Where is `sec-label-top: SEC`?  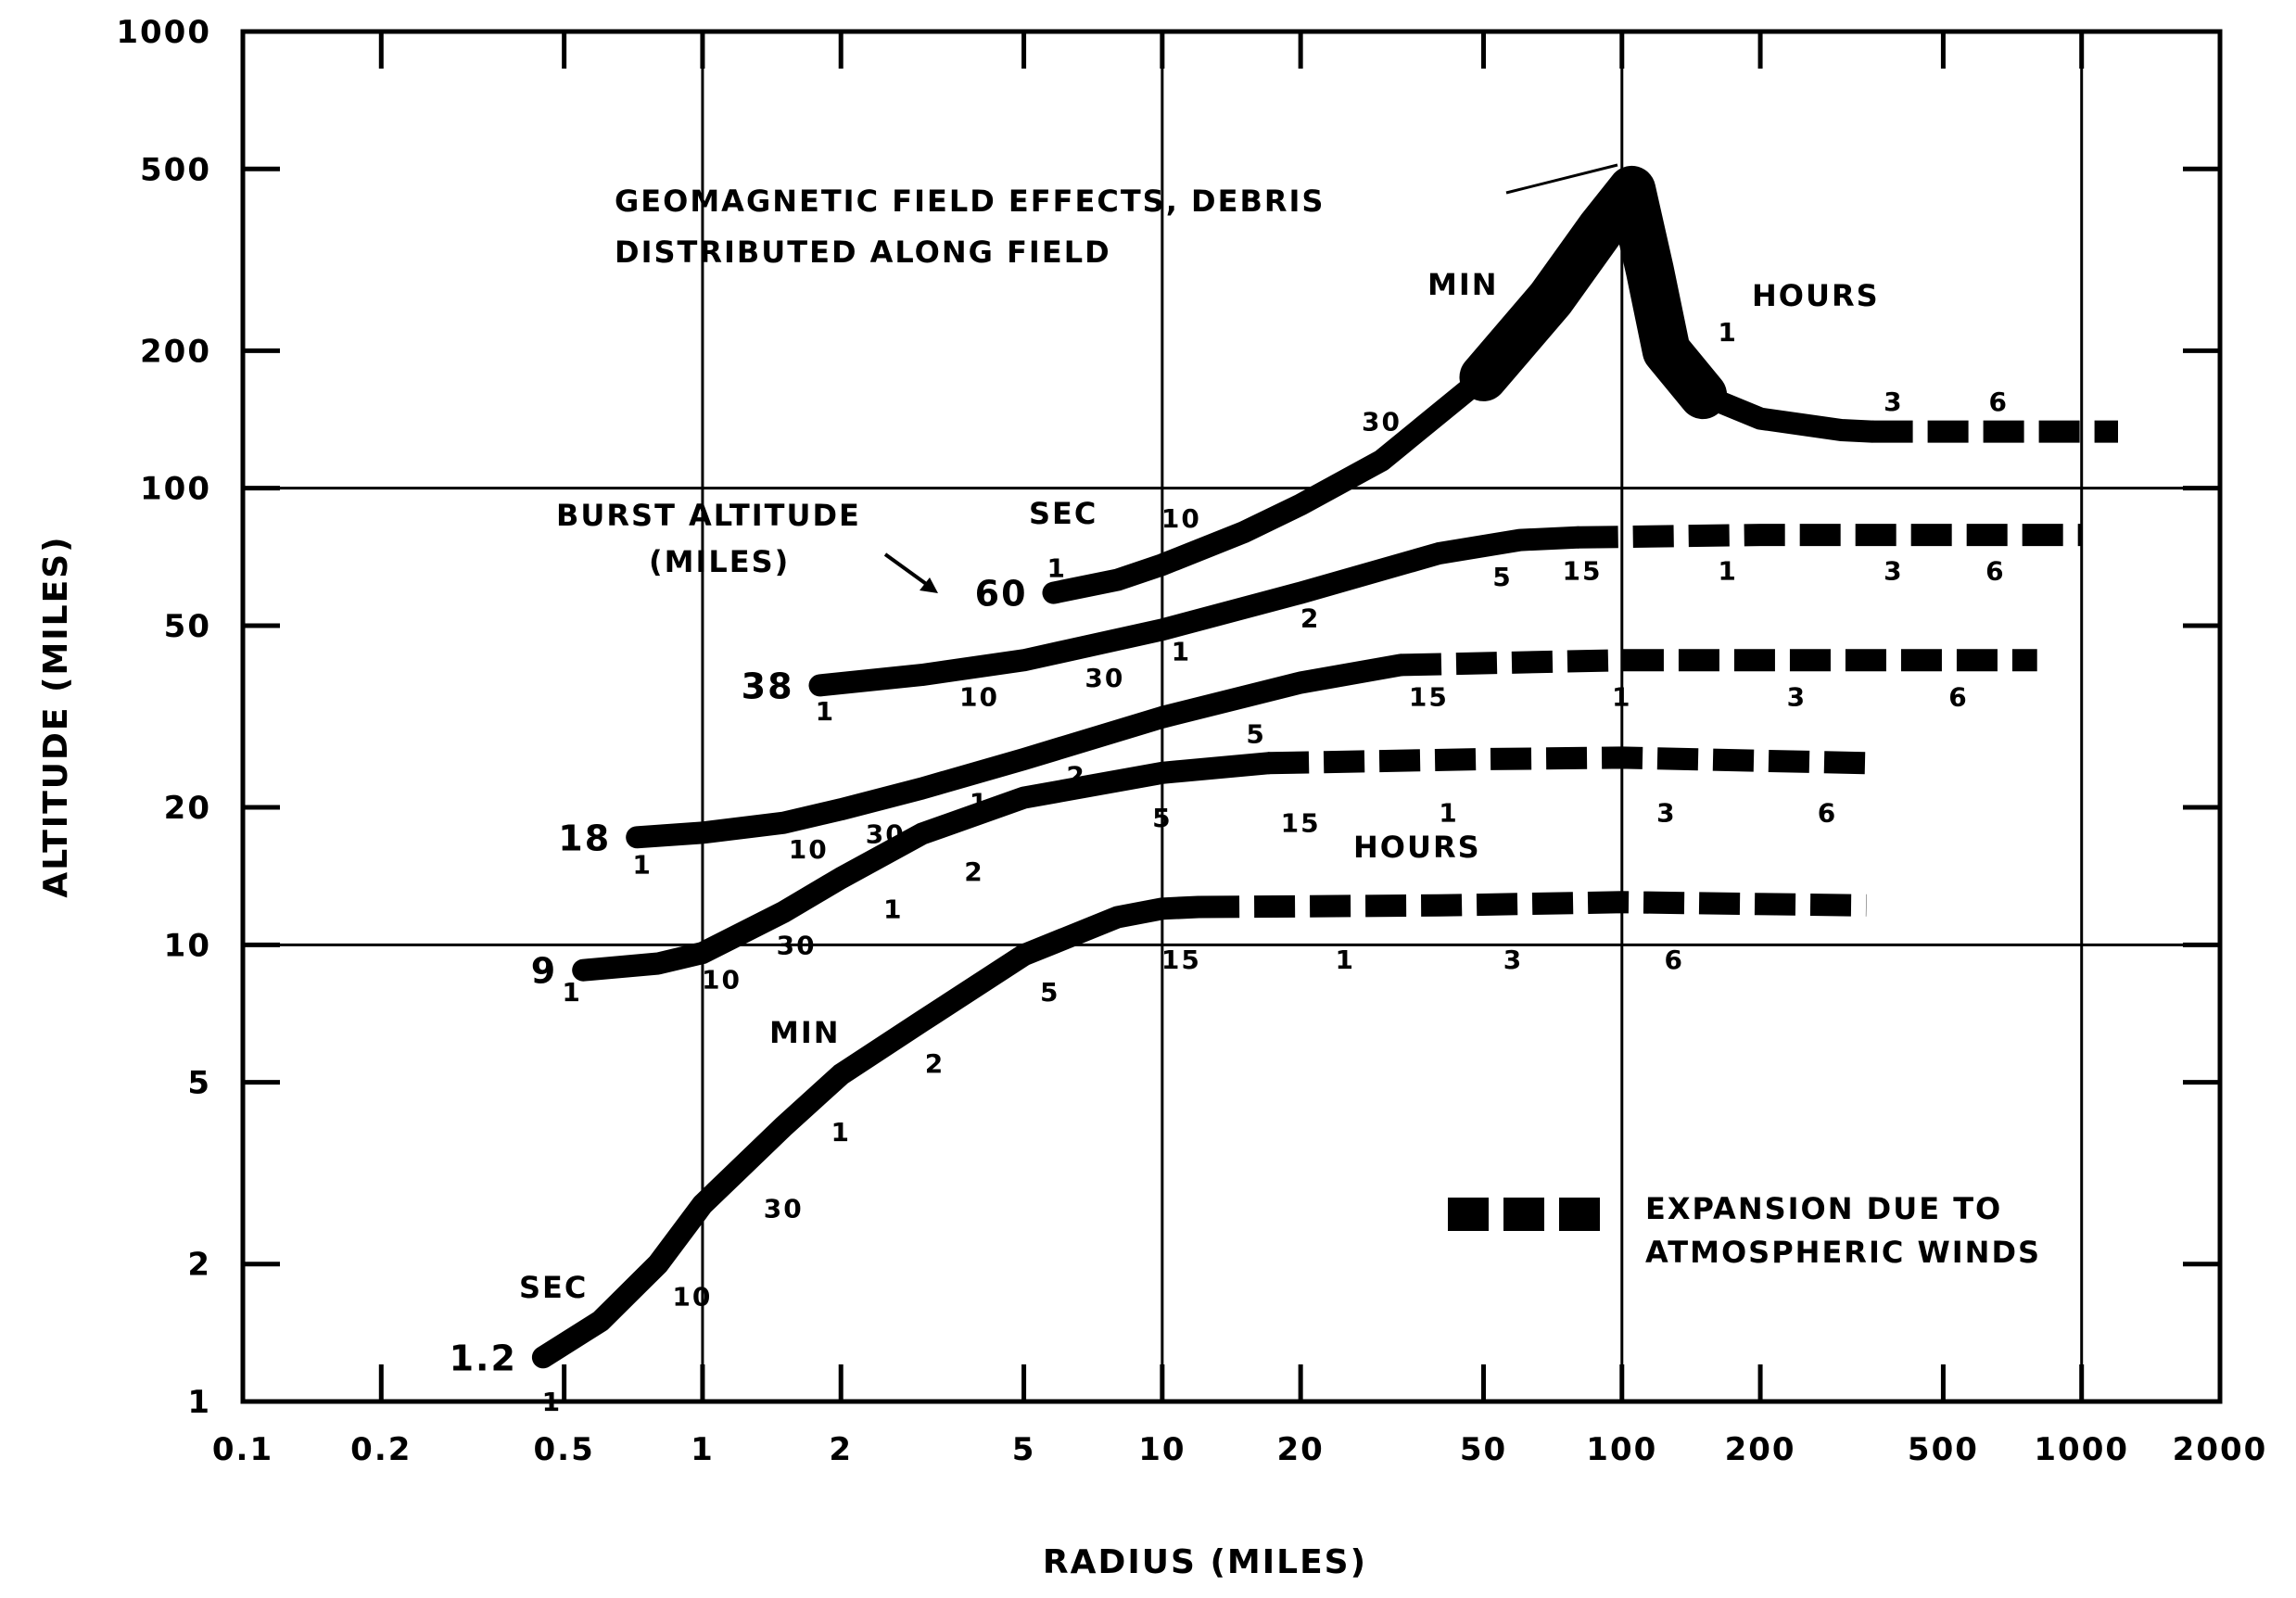
sec-label-top: SEC is located at coordinates (1063, 513).